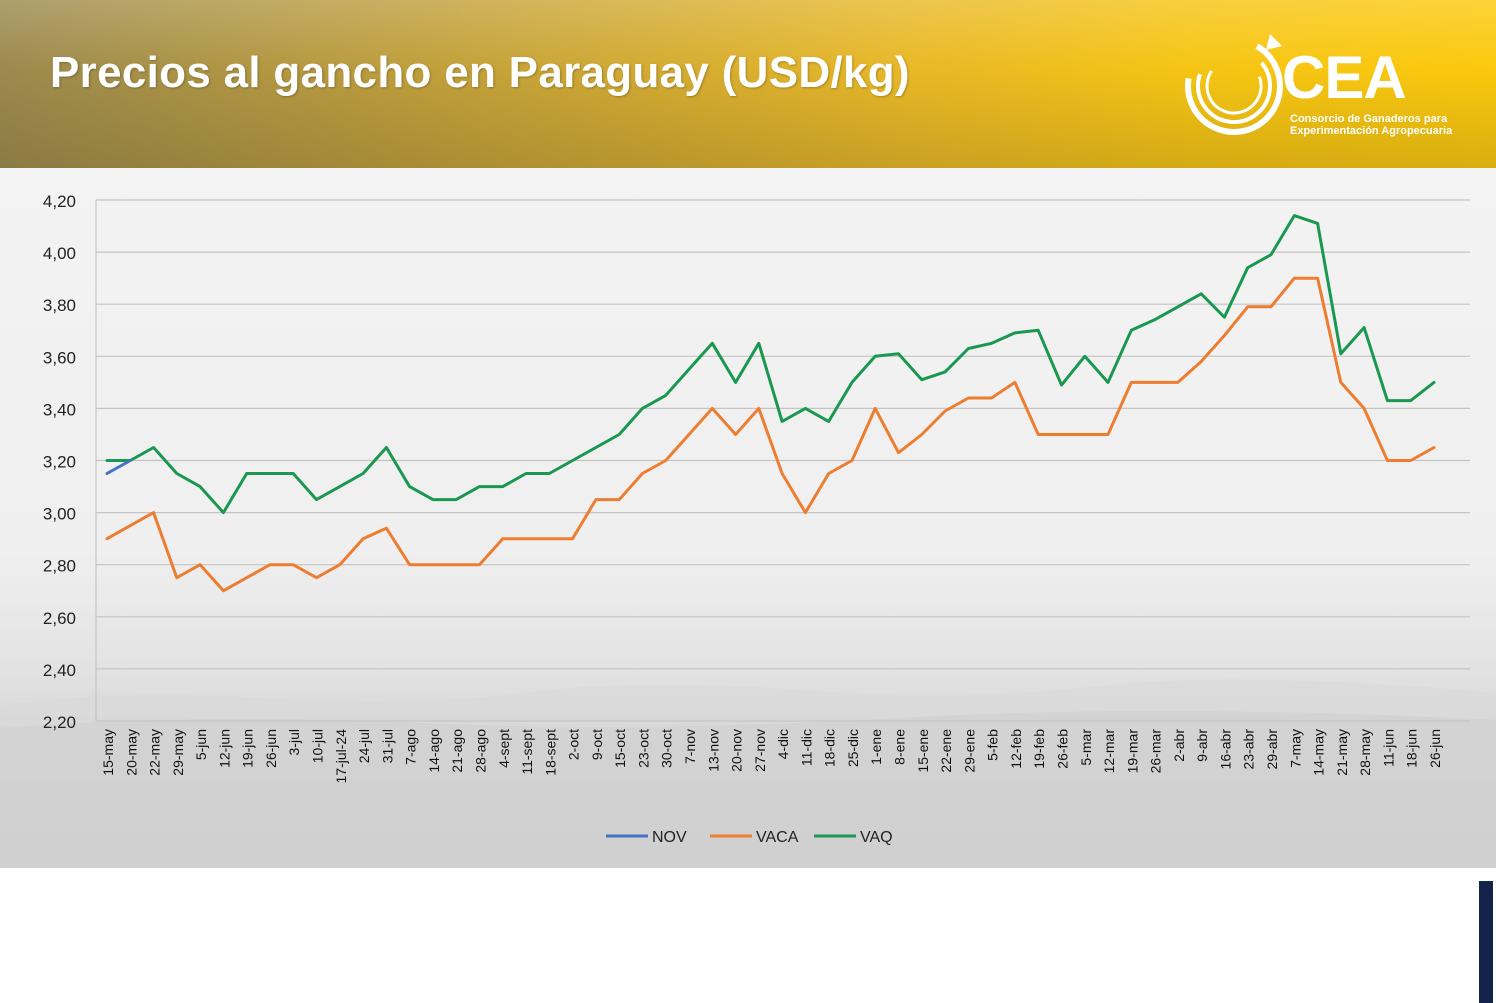  I want to click on y-tick-label: 3,80, so click(59, 305).